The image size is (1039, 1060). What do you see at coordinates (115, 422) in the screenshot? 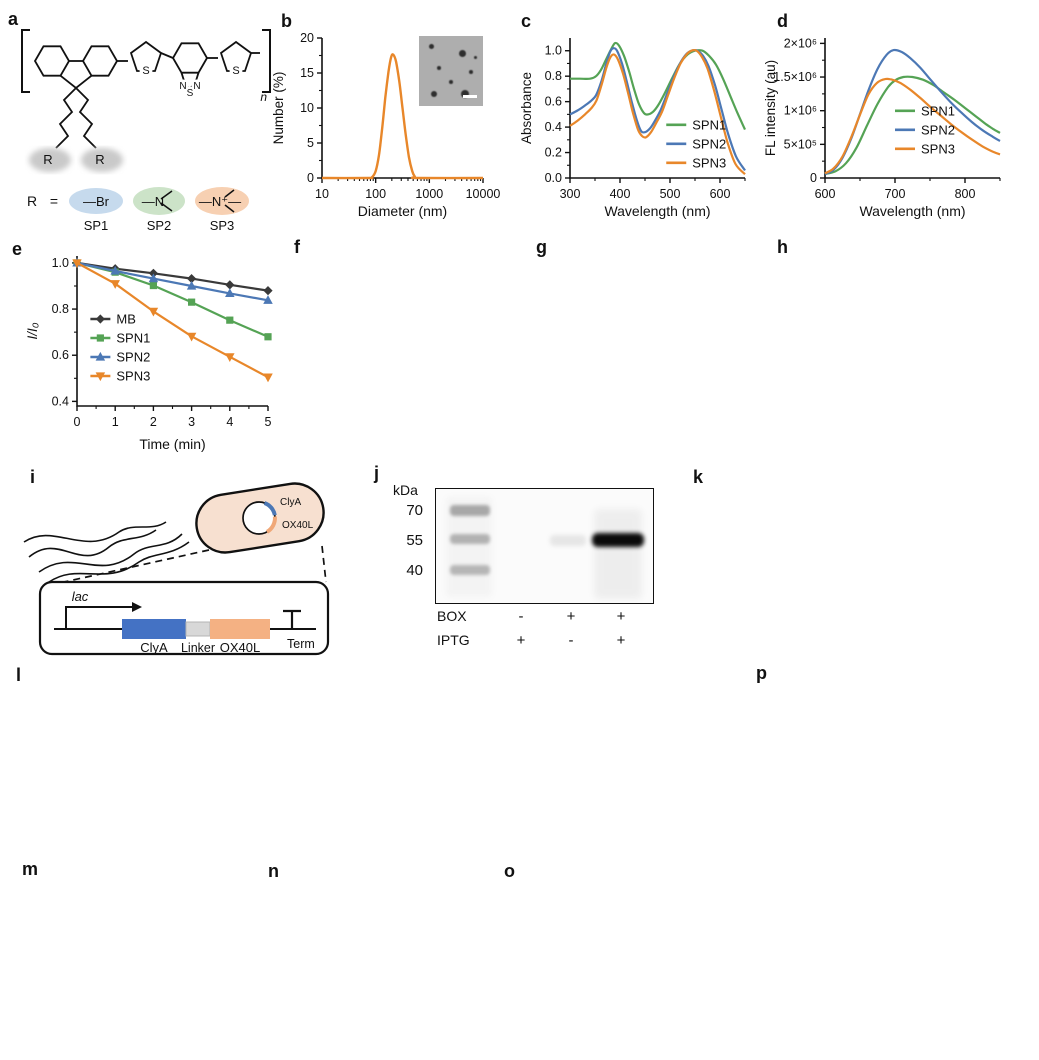
I see `x-tick-label: 1` at bounding box center [115, 422].